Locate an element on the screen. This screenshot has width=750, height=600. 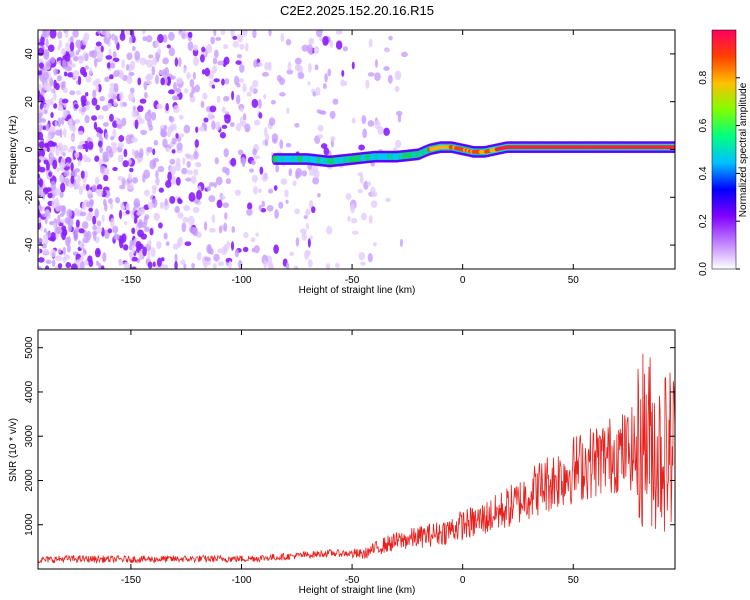
colorbar-gradient is located at coordinates (724, 149).